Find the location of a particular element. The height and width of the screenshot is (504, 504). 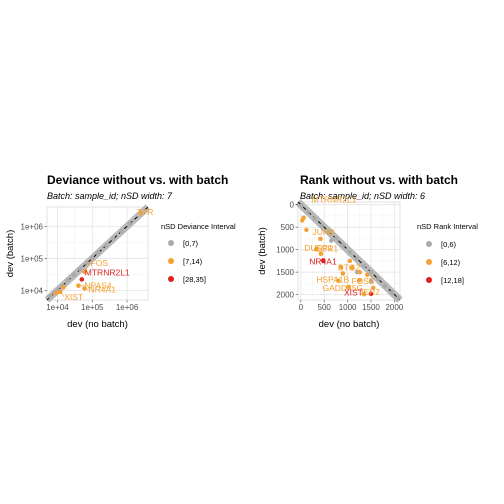

x-tick-label: 1e+05 is located at coordinates (92, 307).